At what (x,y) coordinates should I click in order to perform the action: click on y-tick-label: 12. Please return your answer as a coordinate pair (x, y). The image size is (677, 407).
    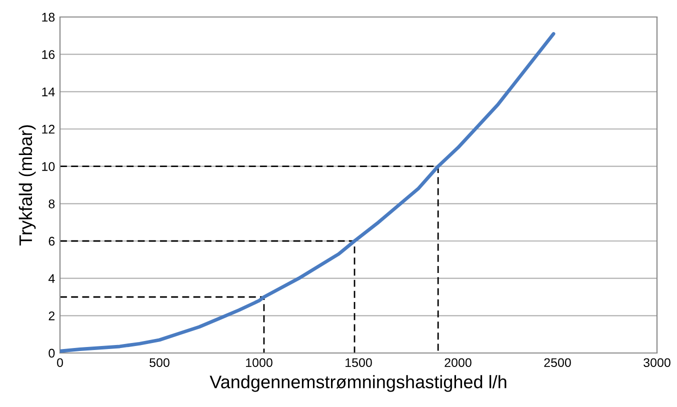
    Looking at the image, I should click on (48, 129).